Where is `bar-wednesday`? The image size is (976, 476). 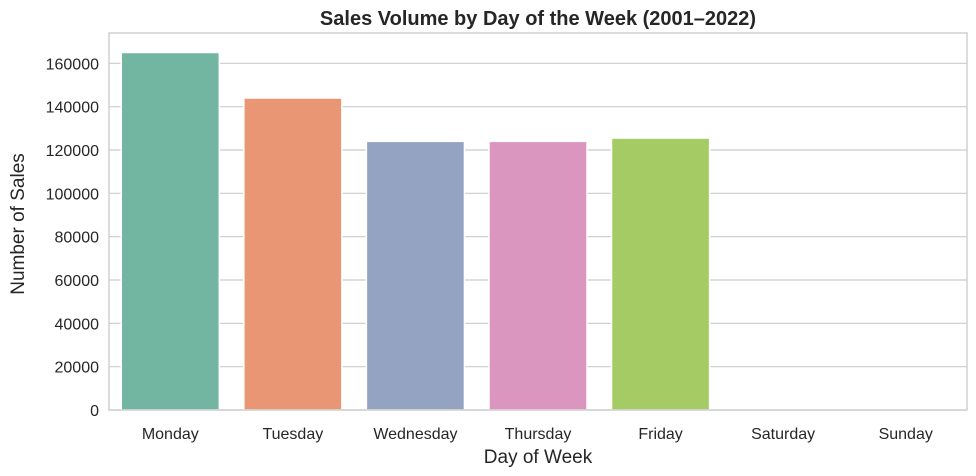 bar-wednesday is located at coordinates (415, 275).